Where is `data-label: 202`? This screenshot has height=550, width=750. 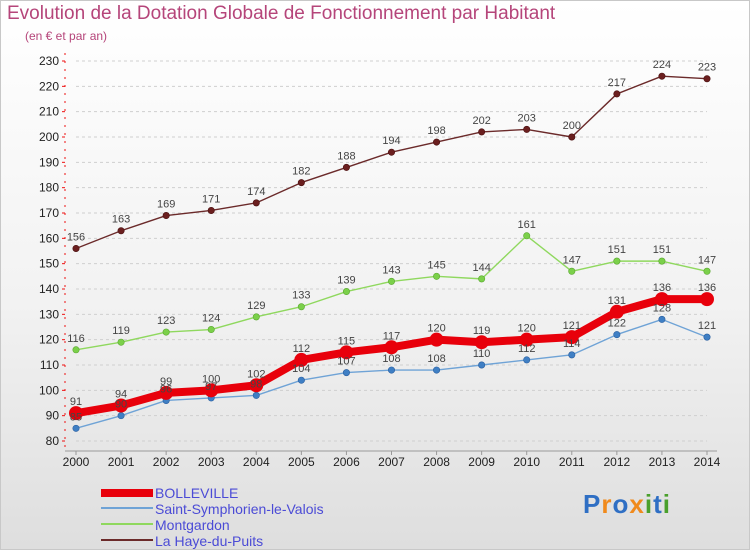 data-label: 202 is located at coordinates (481, 121).